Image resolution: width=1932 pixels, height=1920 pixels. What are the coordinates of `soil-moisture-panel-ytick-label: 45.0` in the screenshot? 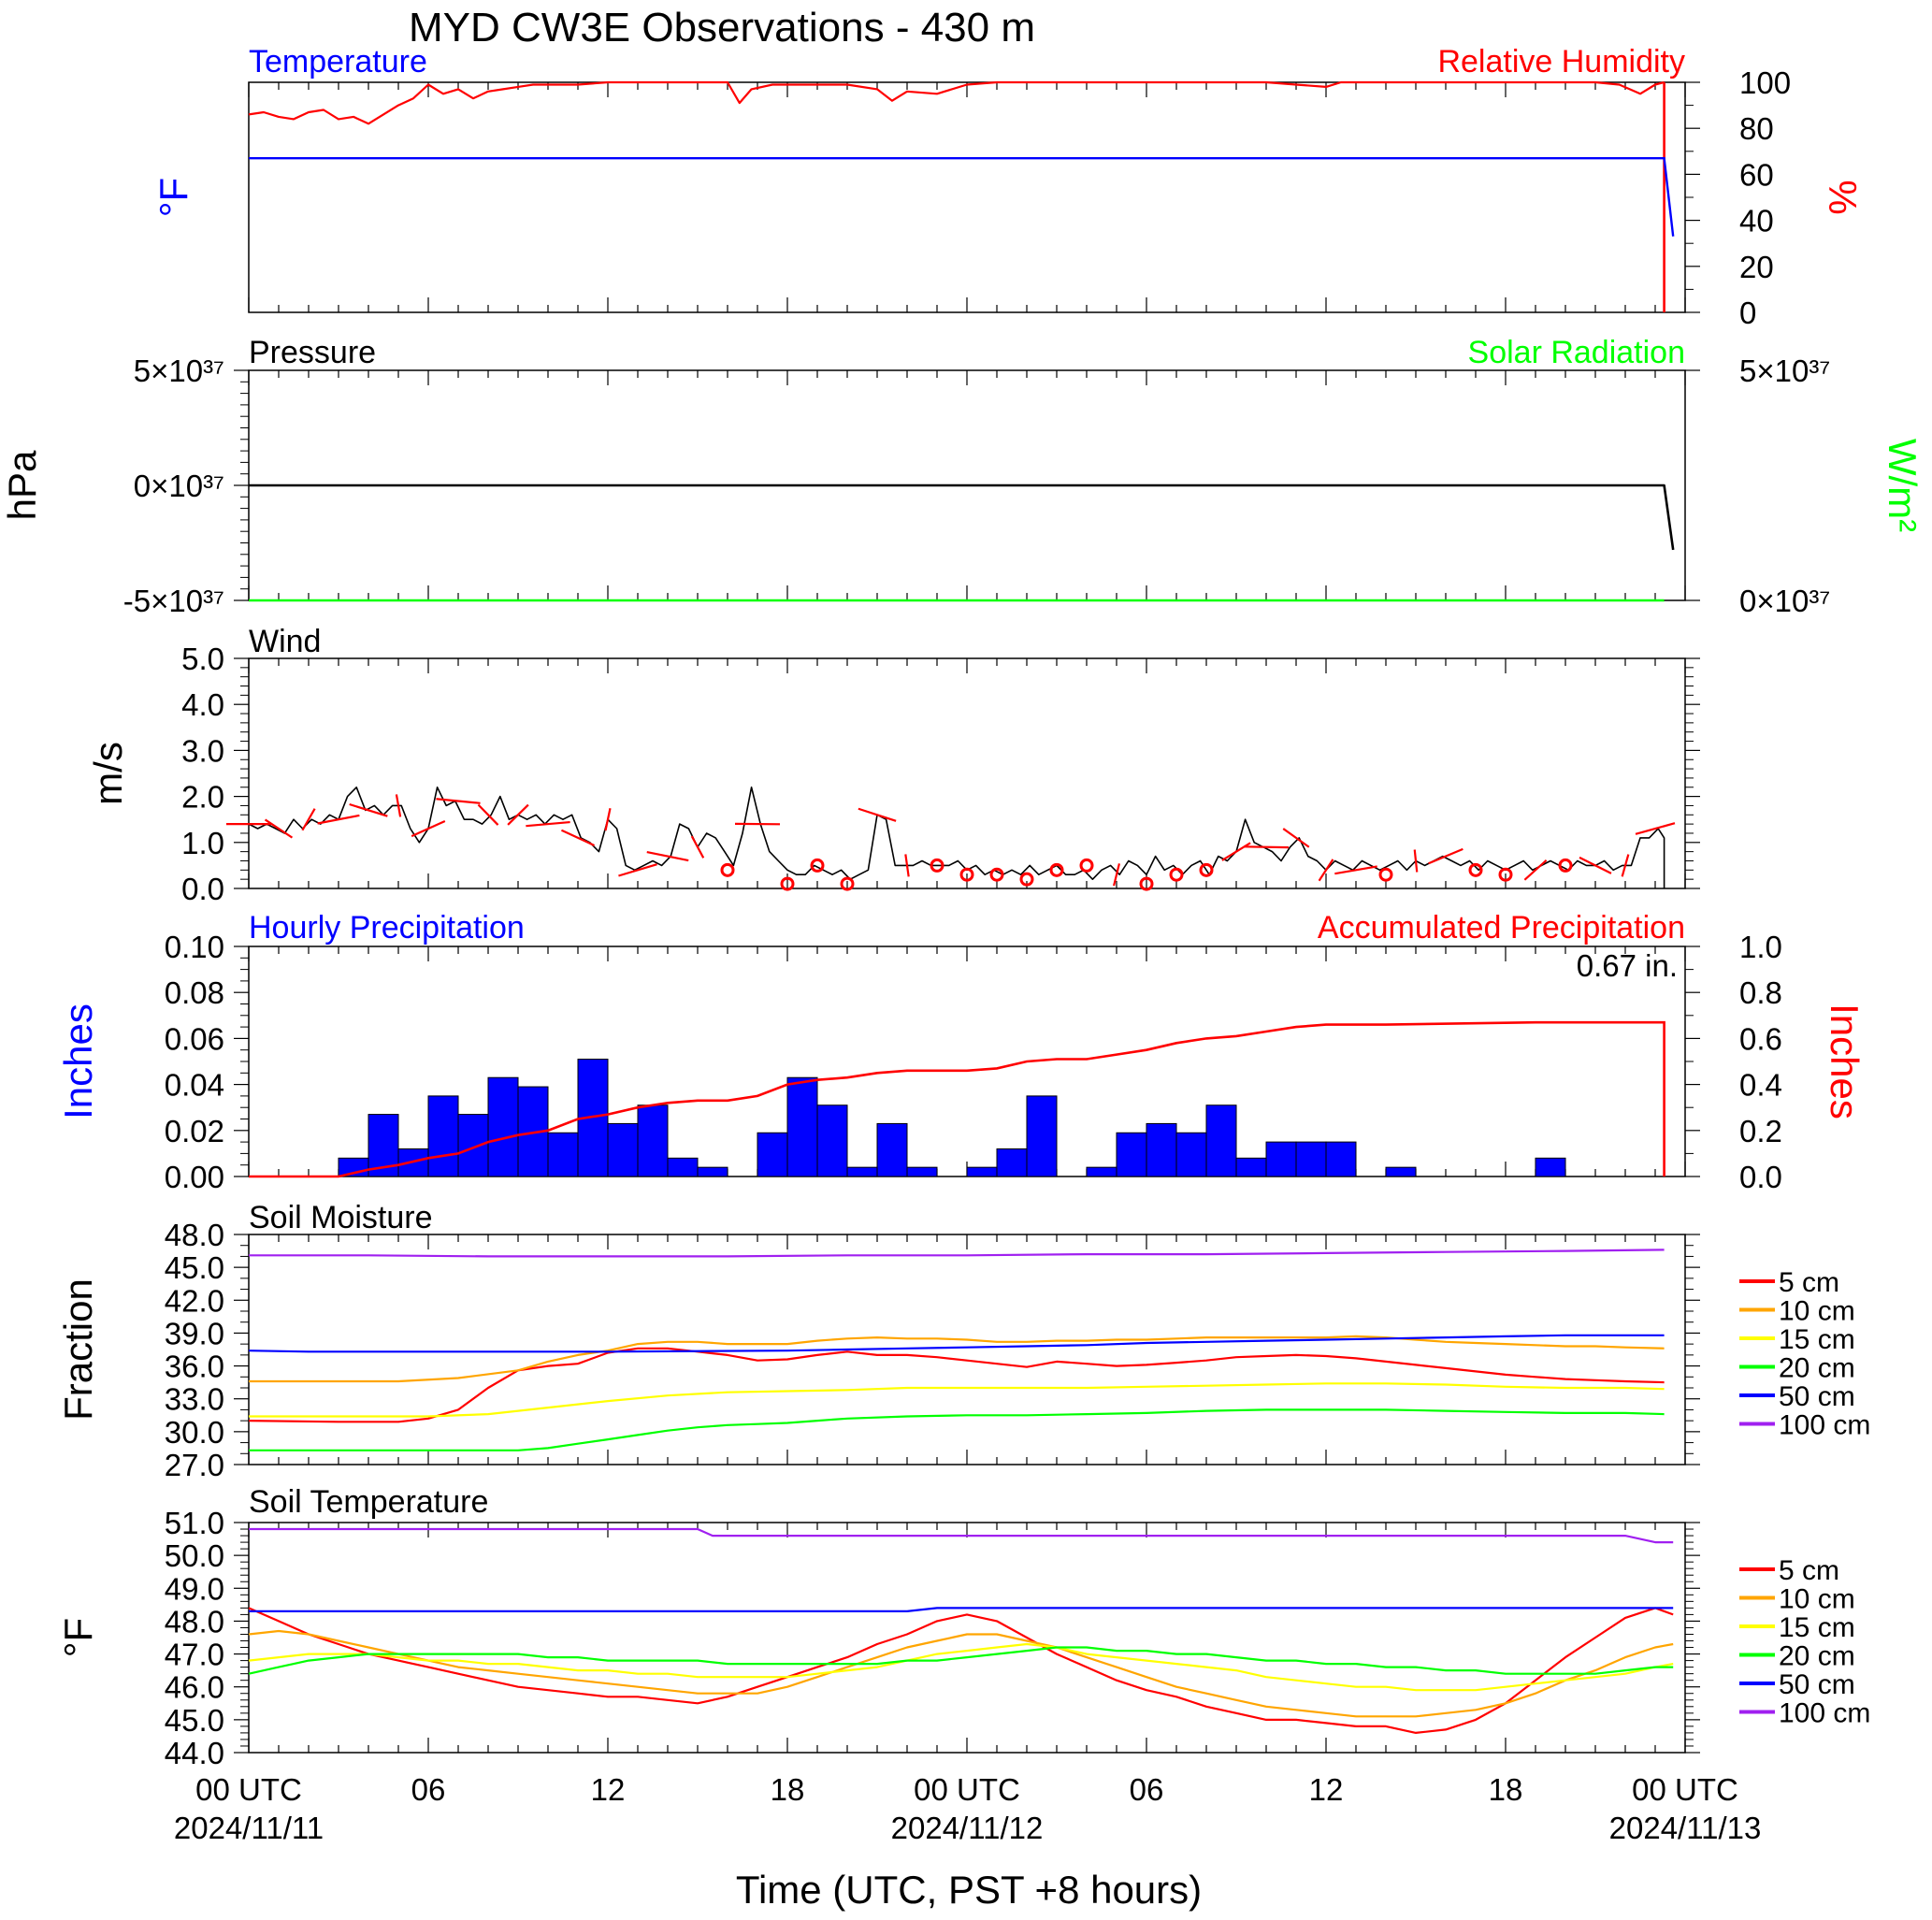 It's located at (194, 1267).